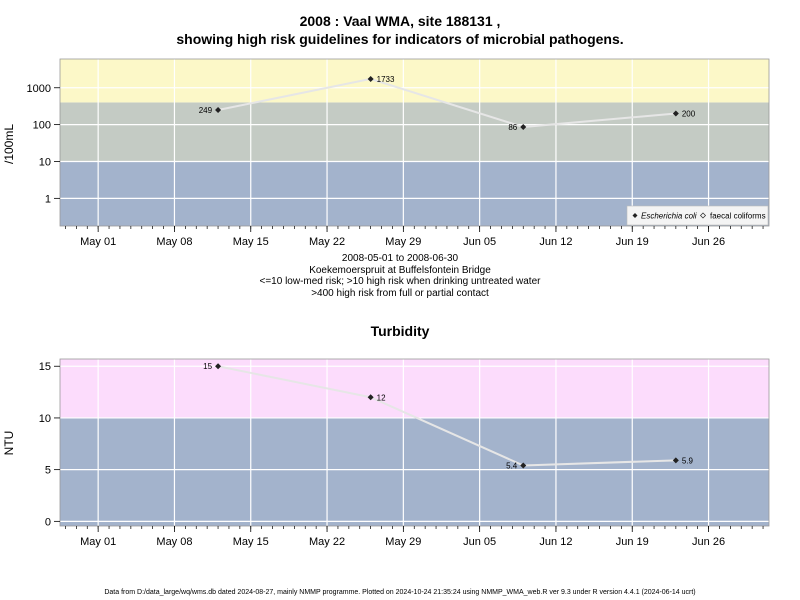 The image size is (800, 600). Describe the element at coordinates (403, 242) in the screenshot. I see `pathogen-x-tick-label: May 29` at that location.